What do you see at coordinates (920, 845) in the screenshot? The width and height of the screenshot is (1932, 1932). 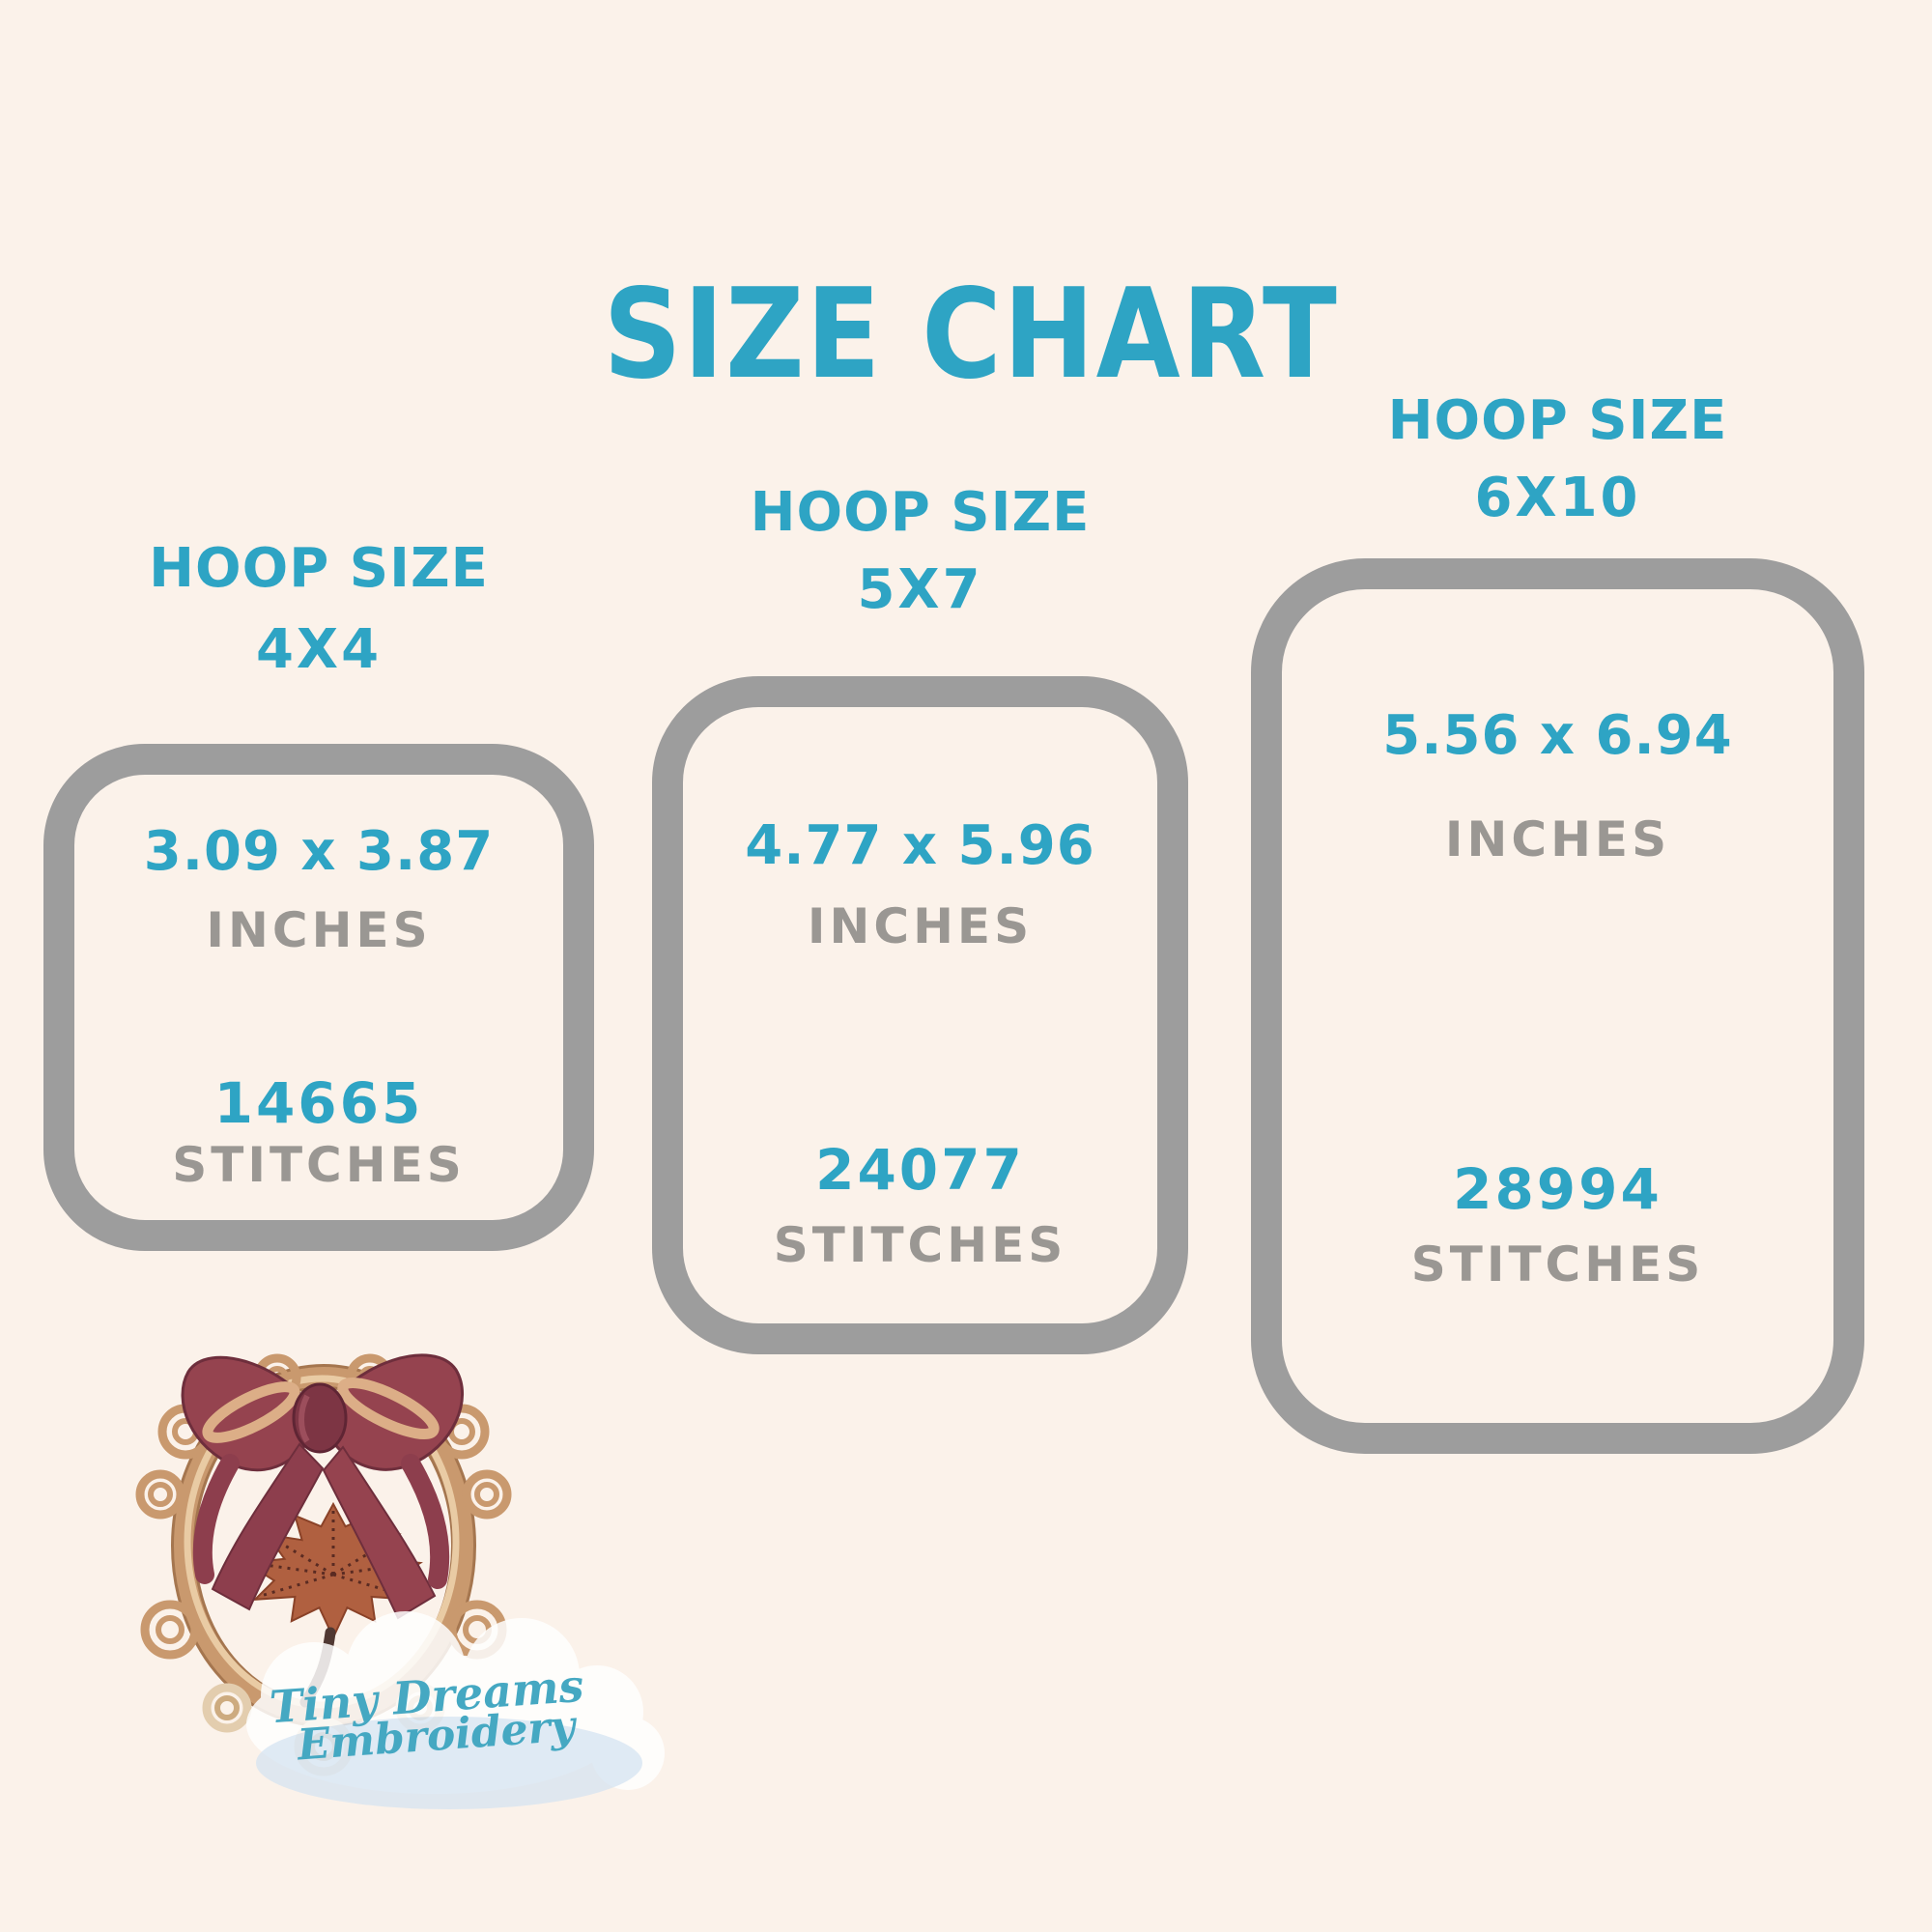 I see `hoop-5x7-dimensions: 4.77 x 5.96` at bounding box center [920, 845].